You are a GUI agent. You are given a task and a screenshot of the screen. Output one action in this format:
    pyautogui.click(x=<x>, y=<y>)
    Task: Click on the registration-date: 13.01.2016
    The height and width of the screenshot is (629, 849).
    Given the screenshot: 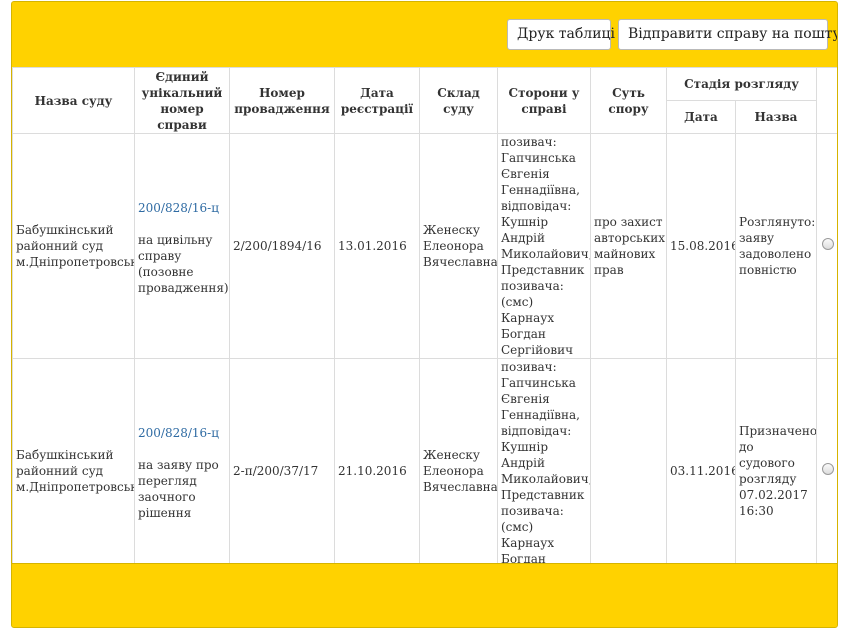 What is the action you would take?
    pyautogui.click(x=377, y=246)
    